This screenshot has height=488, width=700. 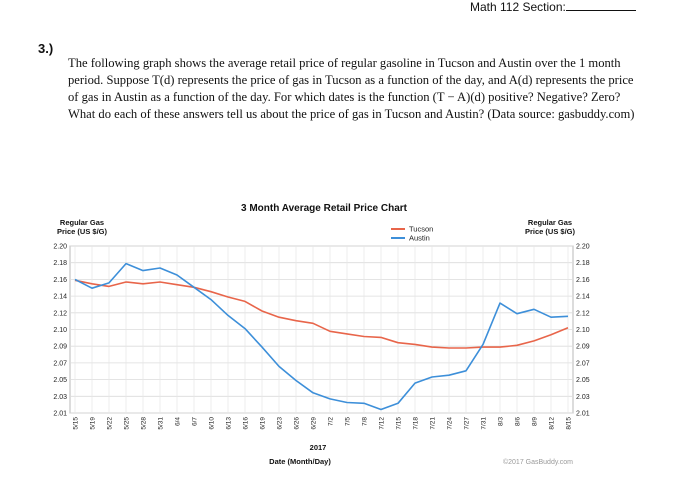 What do you see at coordinates (60, 247) in the screenshot?
I see `y-tick-label-left: 2.20` at bounding box center [60, 247].